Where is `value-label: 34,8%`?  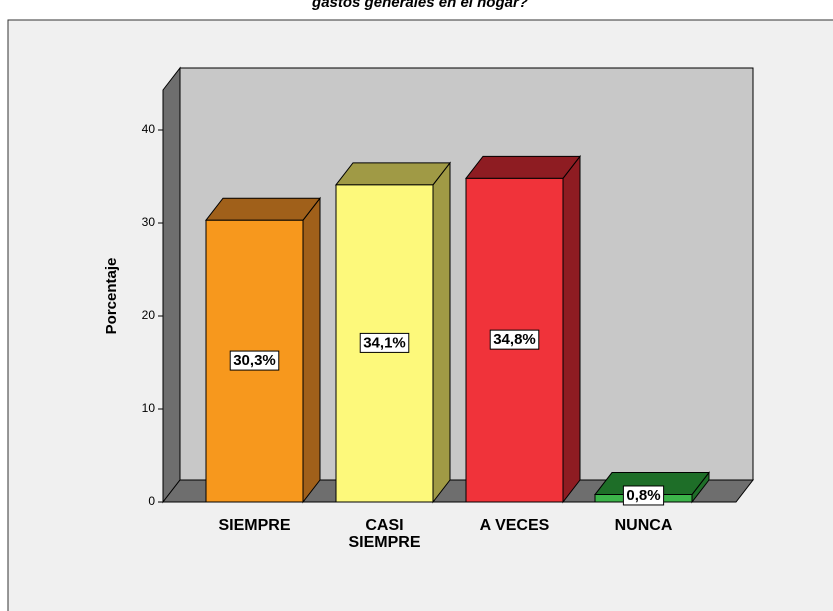
value-label: 34,8% is located at coordinates (514, 339).